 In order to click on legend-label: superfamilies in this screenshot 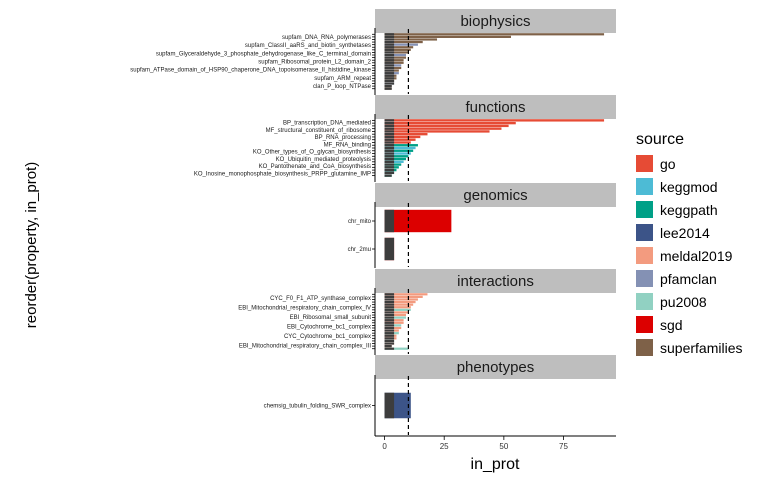, I will do `click(701, 348)`.